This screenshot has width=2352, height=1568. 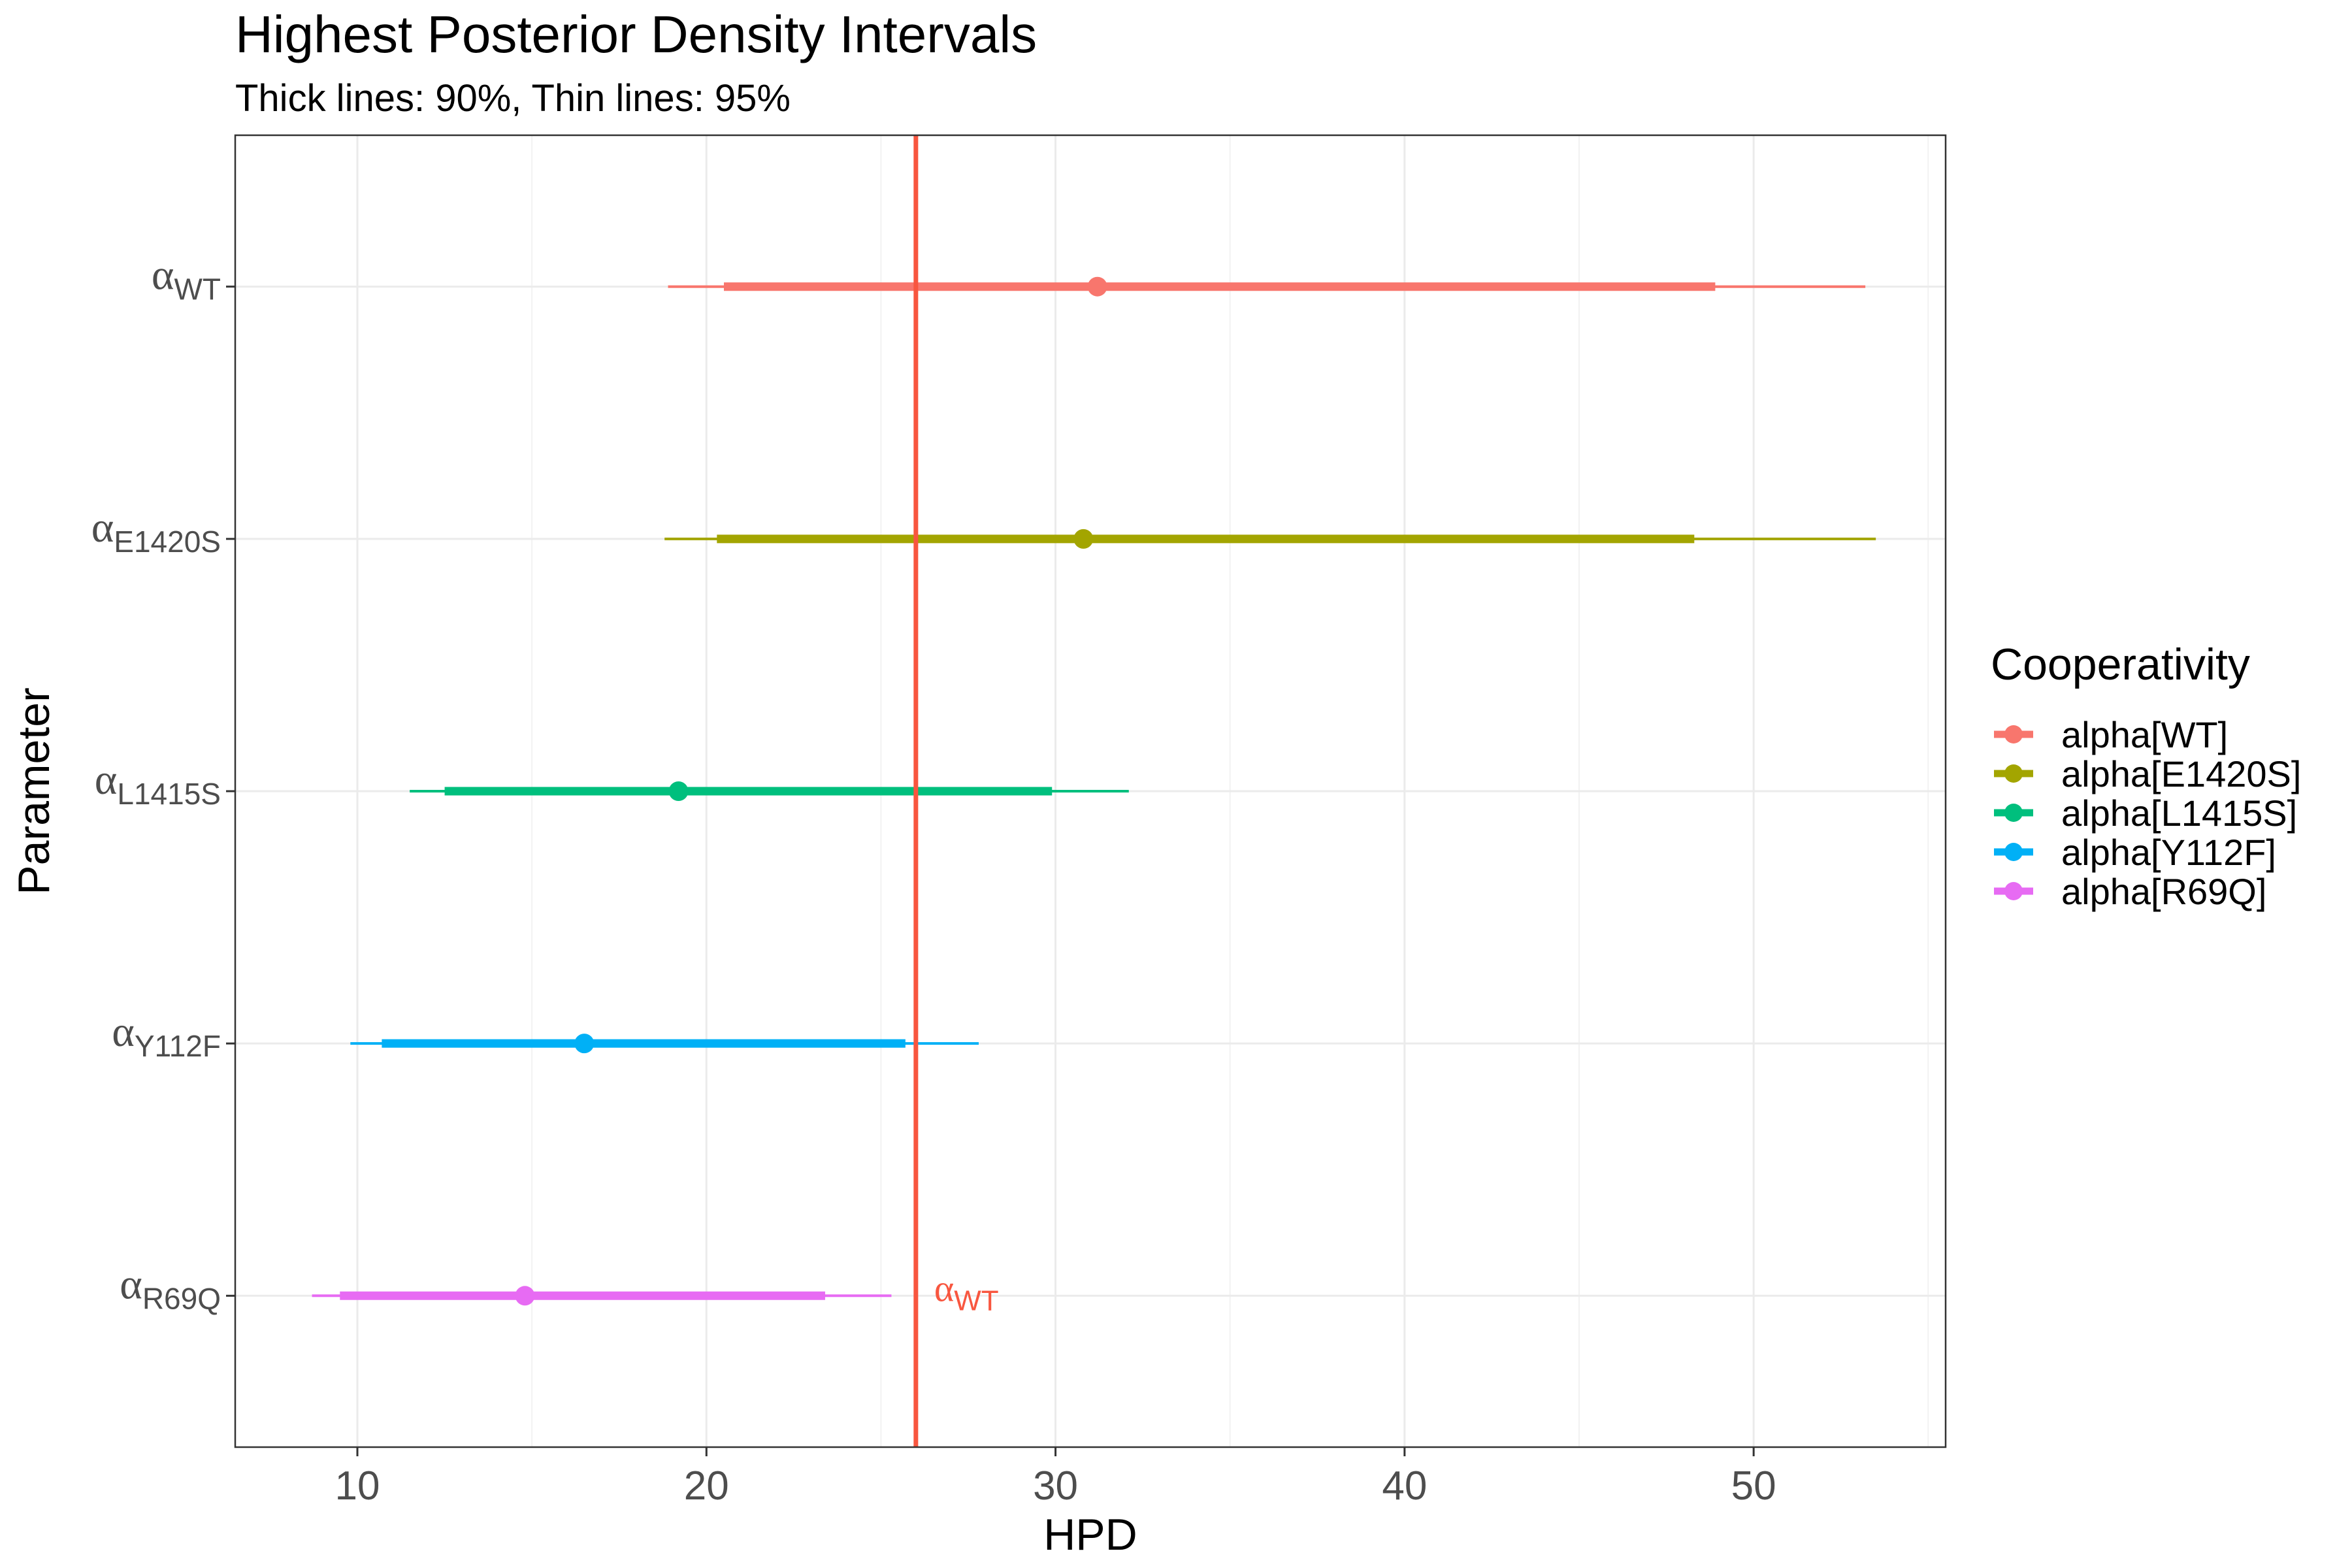 What do you see at coordinates (2181, 773) in the screenshot?
I see `legend-label: alpha[E1420S]` at bounding box center [2181, 773].